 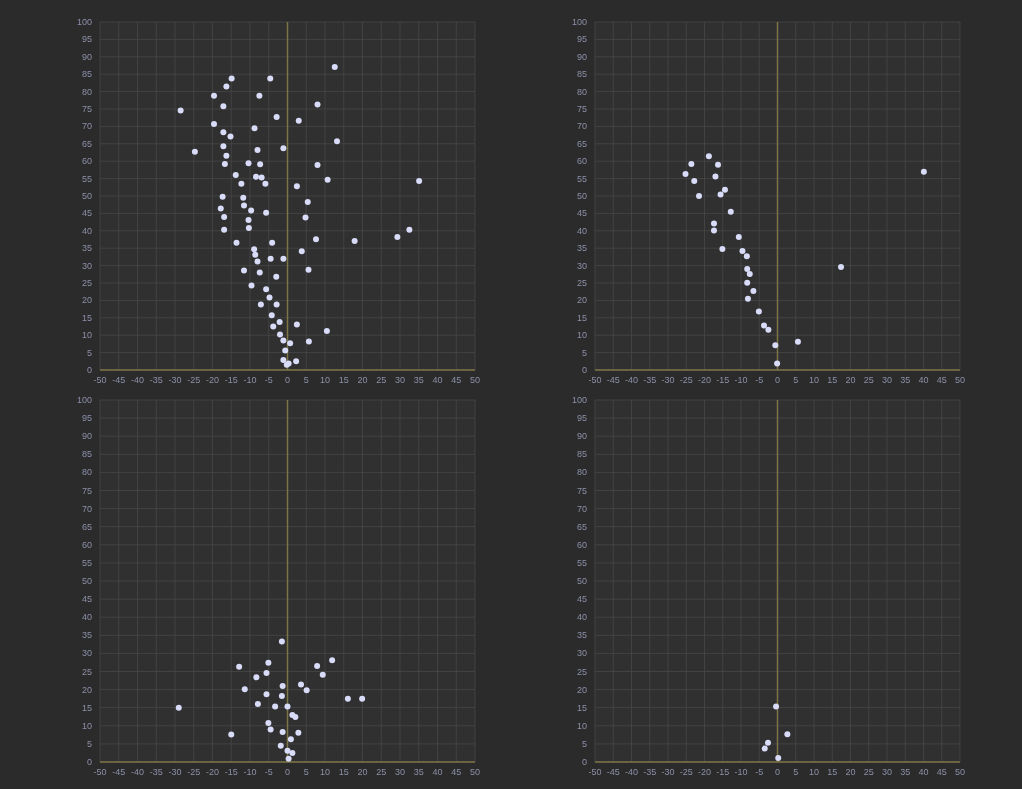 I want to click on y-tick-label: 10, so click(x=581, y=335).